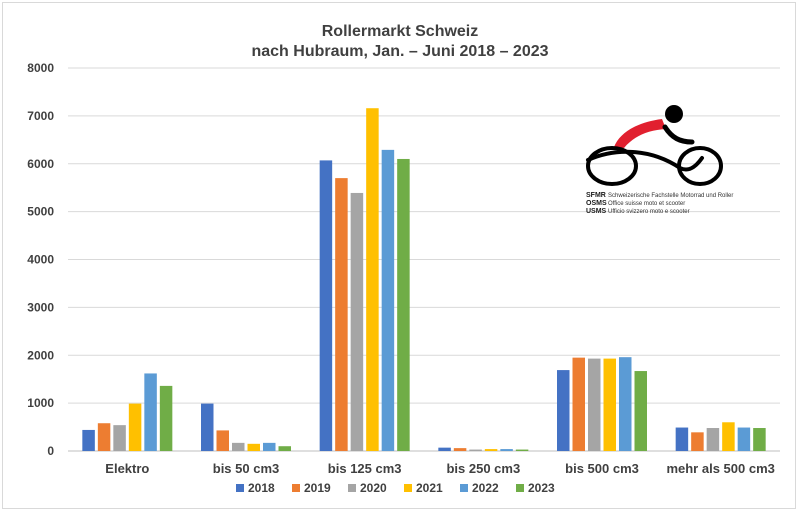 This screenshot has width=800, height=513. Describe the element at coordinates (678, 134) in the screenshot. I see `logo-rider-arm-icon` at that location.